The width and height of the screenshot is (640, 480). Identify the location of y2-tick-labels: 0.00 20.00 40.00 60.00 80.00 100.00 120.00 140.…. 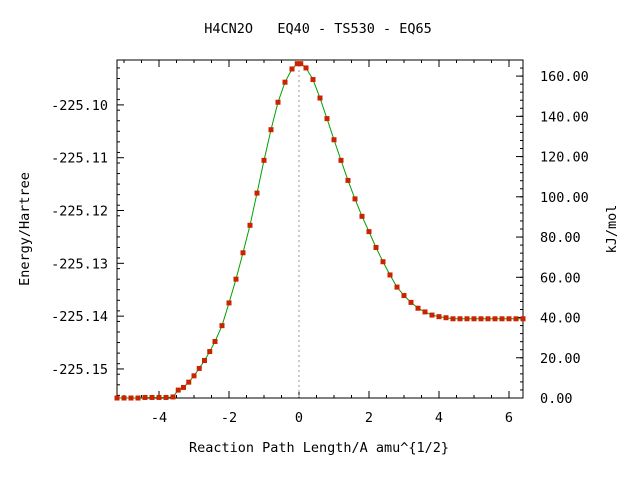
(564, 238).